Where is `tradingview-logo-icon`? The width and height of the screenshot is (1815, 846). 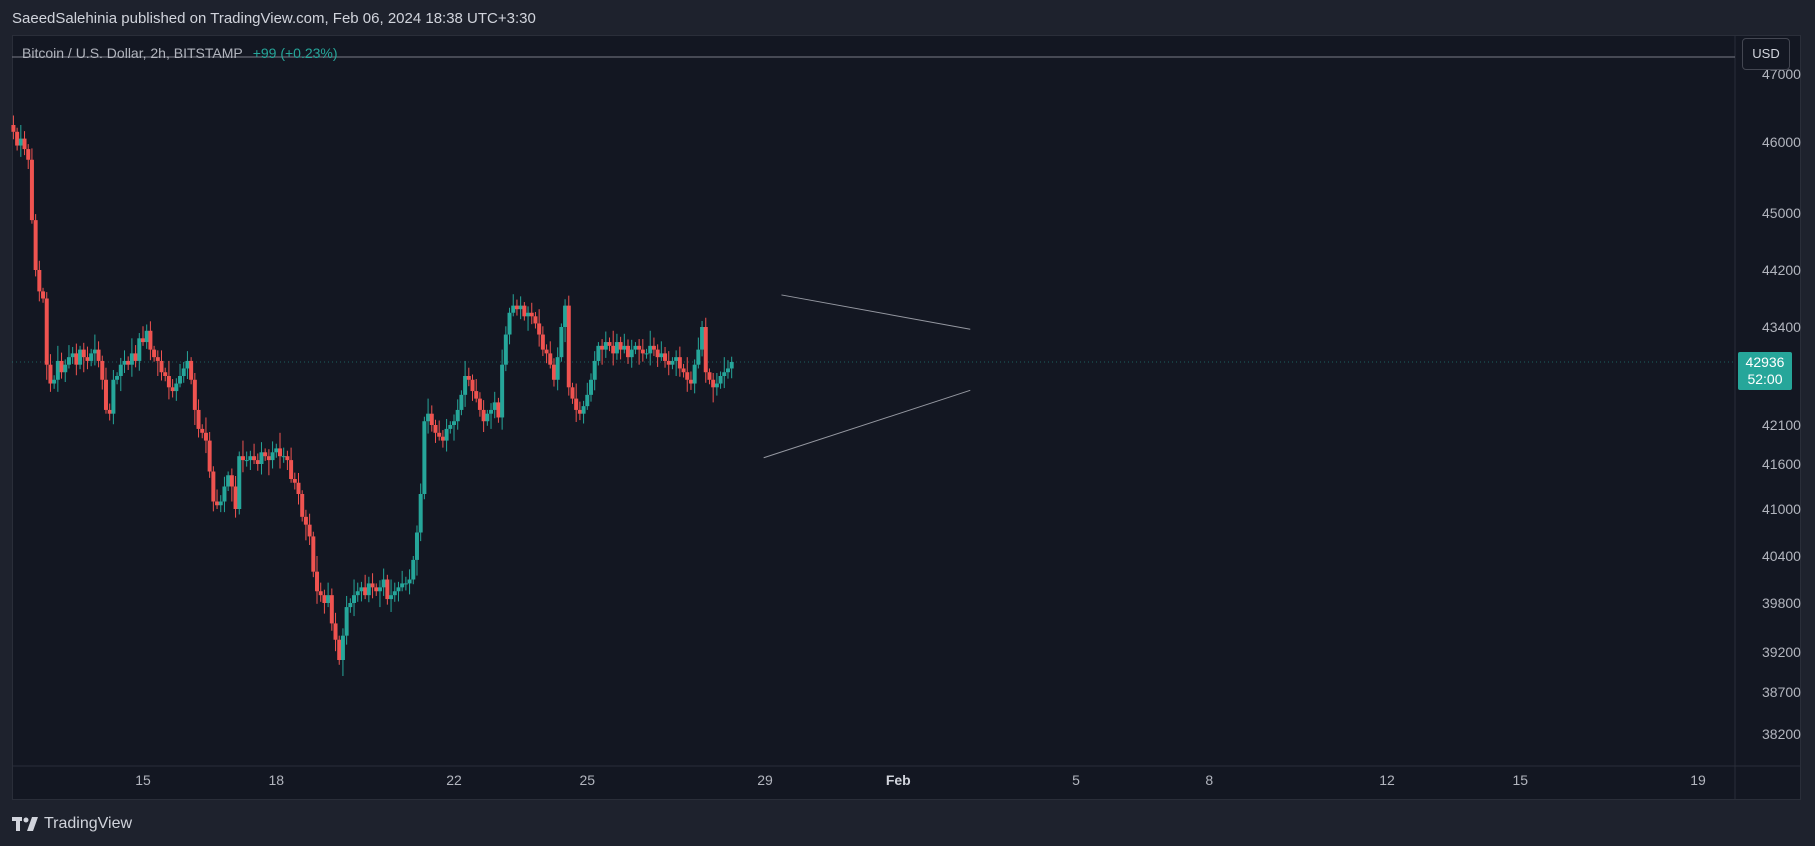 tradingview-logo-icon is located at coordinates (25, 824).